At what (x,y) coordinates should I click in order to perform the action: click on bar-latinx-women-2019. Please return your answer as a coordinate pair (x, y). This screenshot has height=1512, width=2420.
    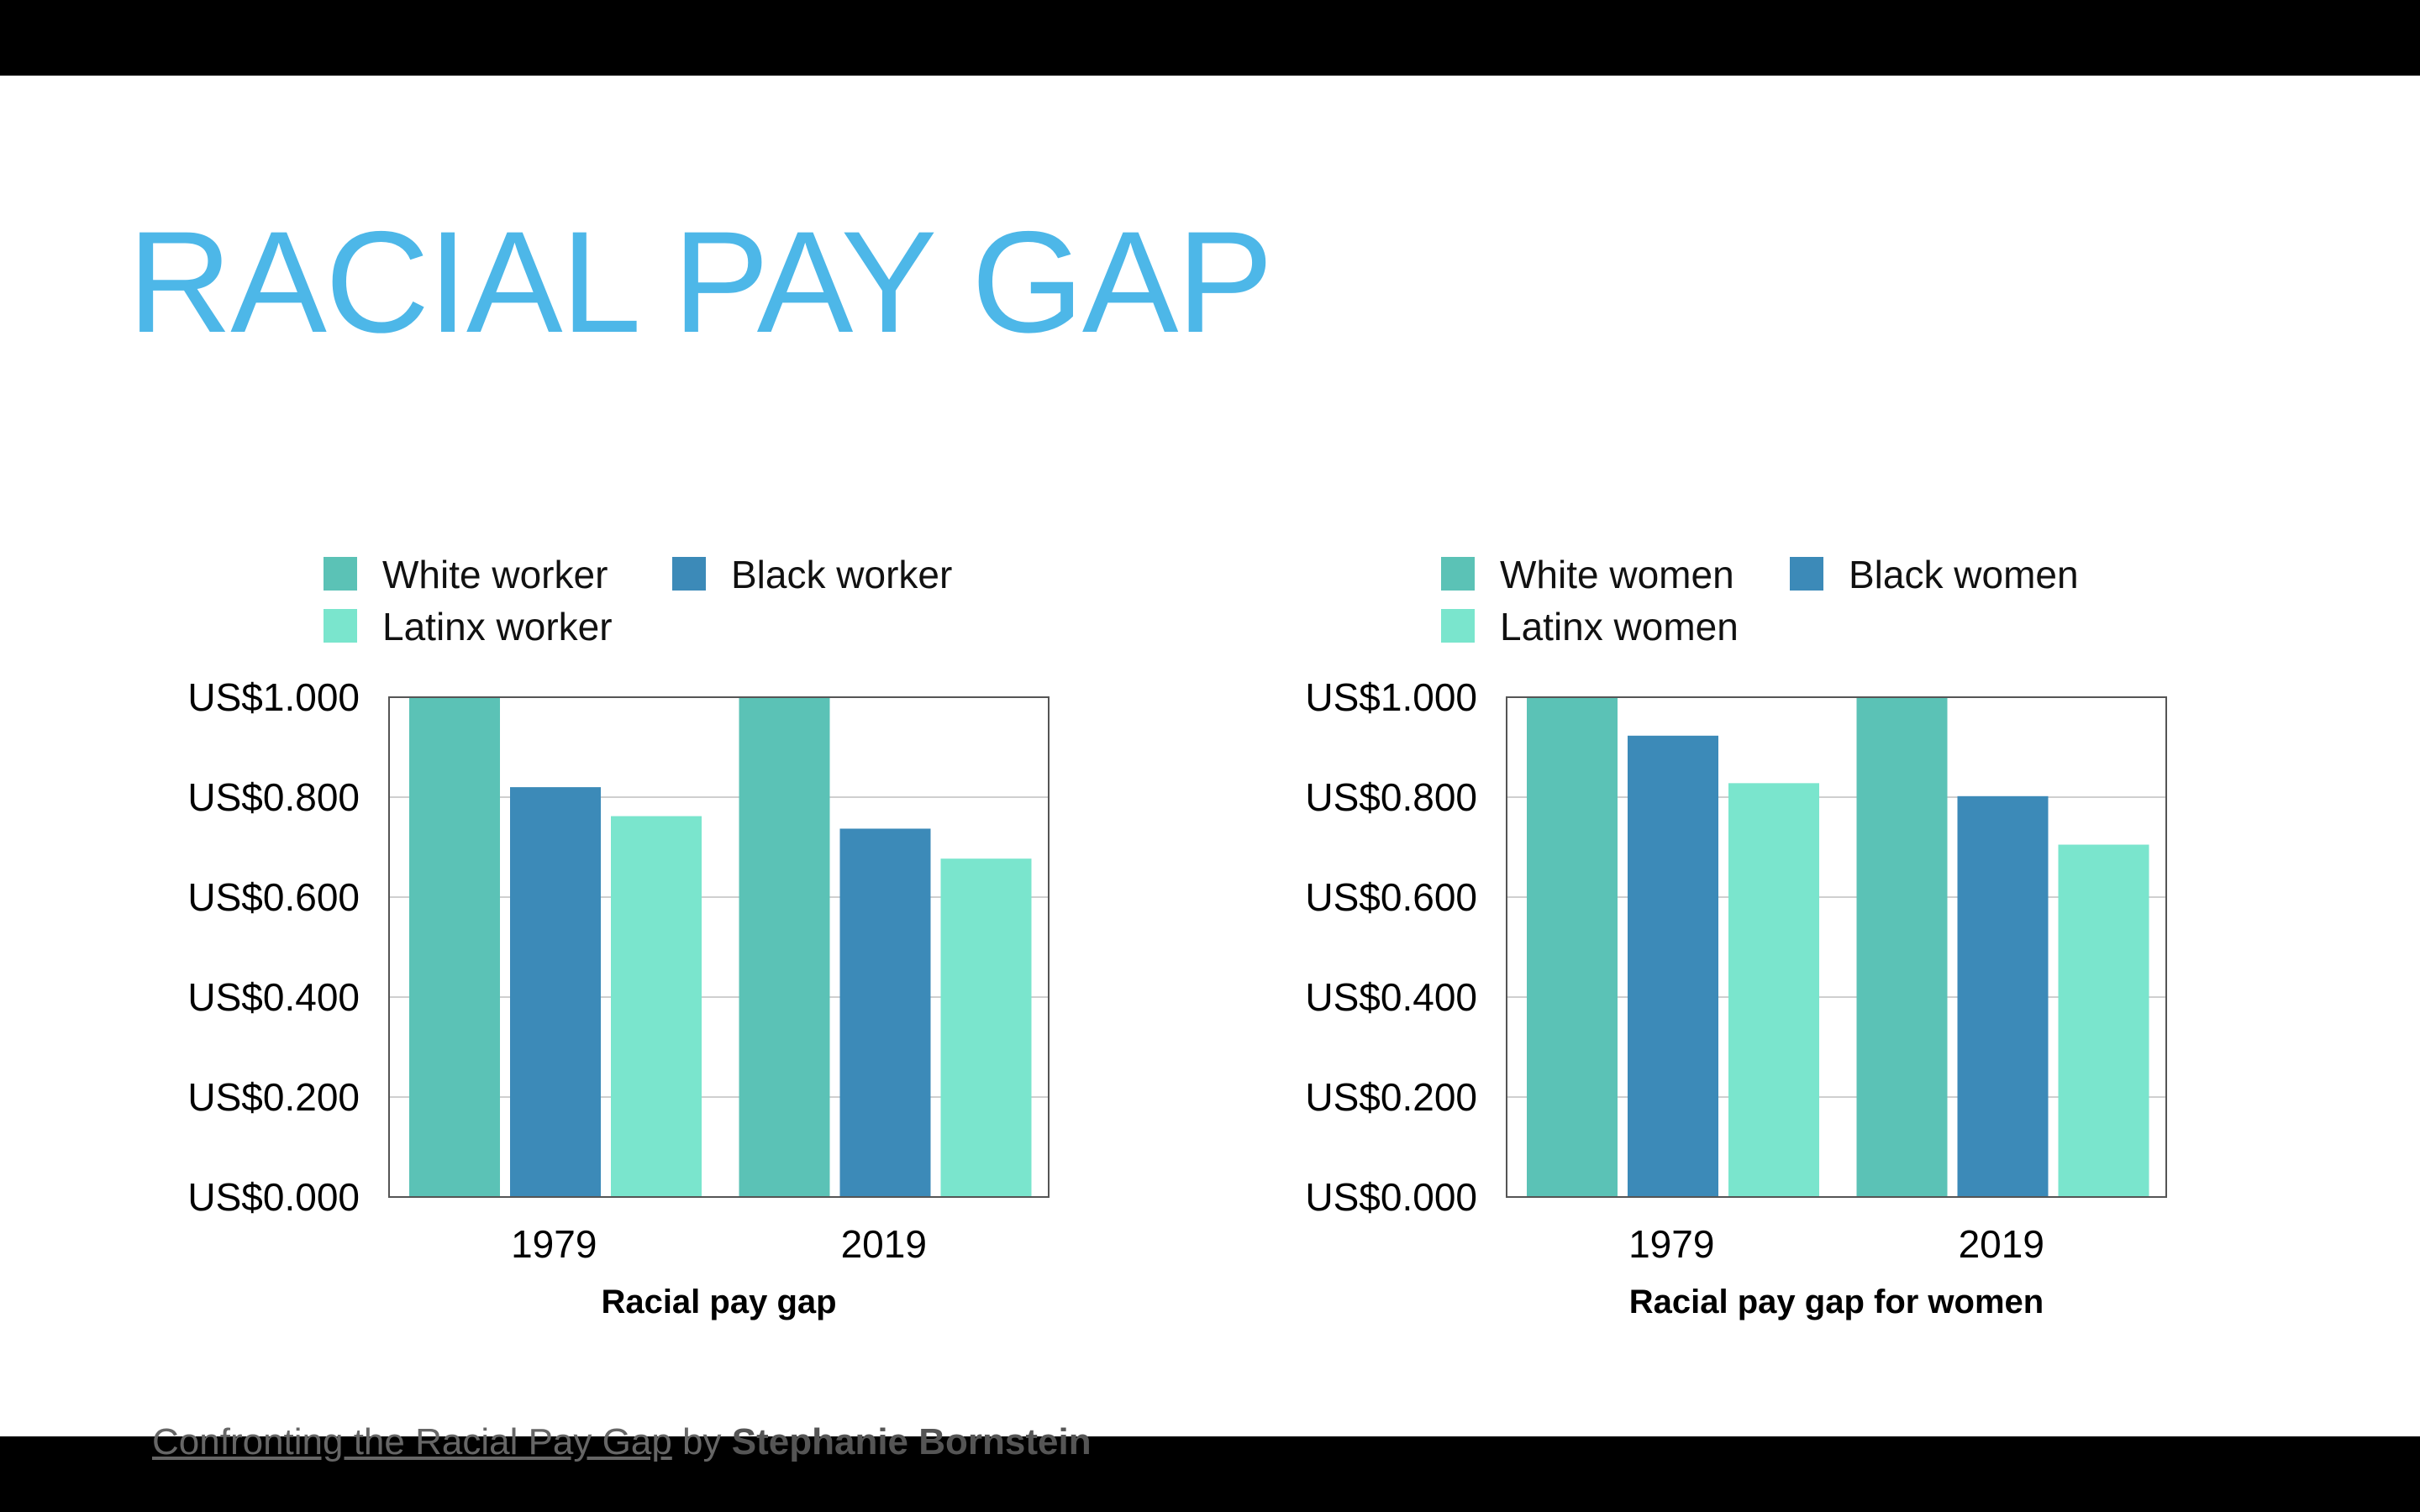
    Looking at the image, I should click on (2103, 1020).